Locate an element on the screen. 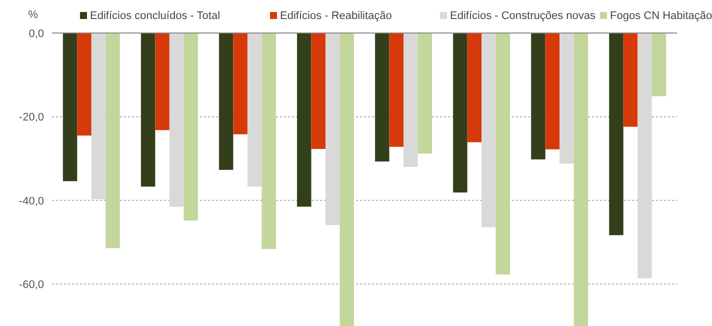 This screenshot has height=326, width=712. legend-label: Edifícios concluídos - Total is located at coordinates (155, 16).